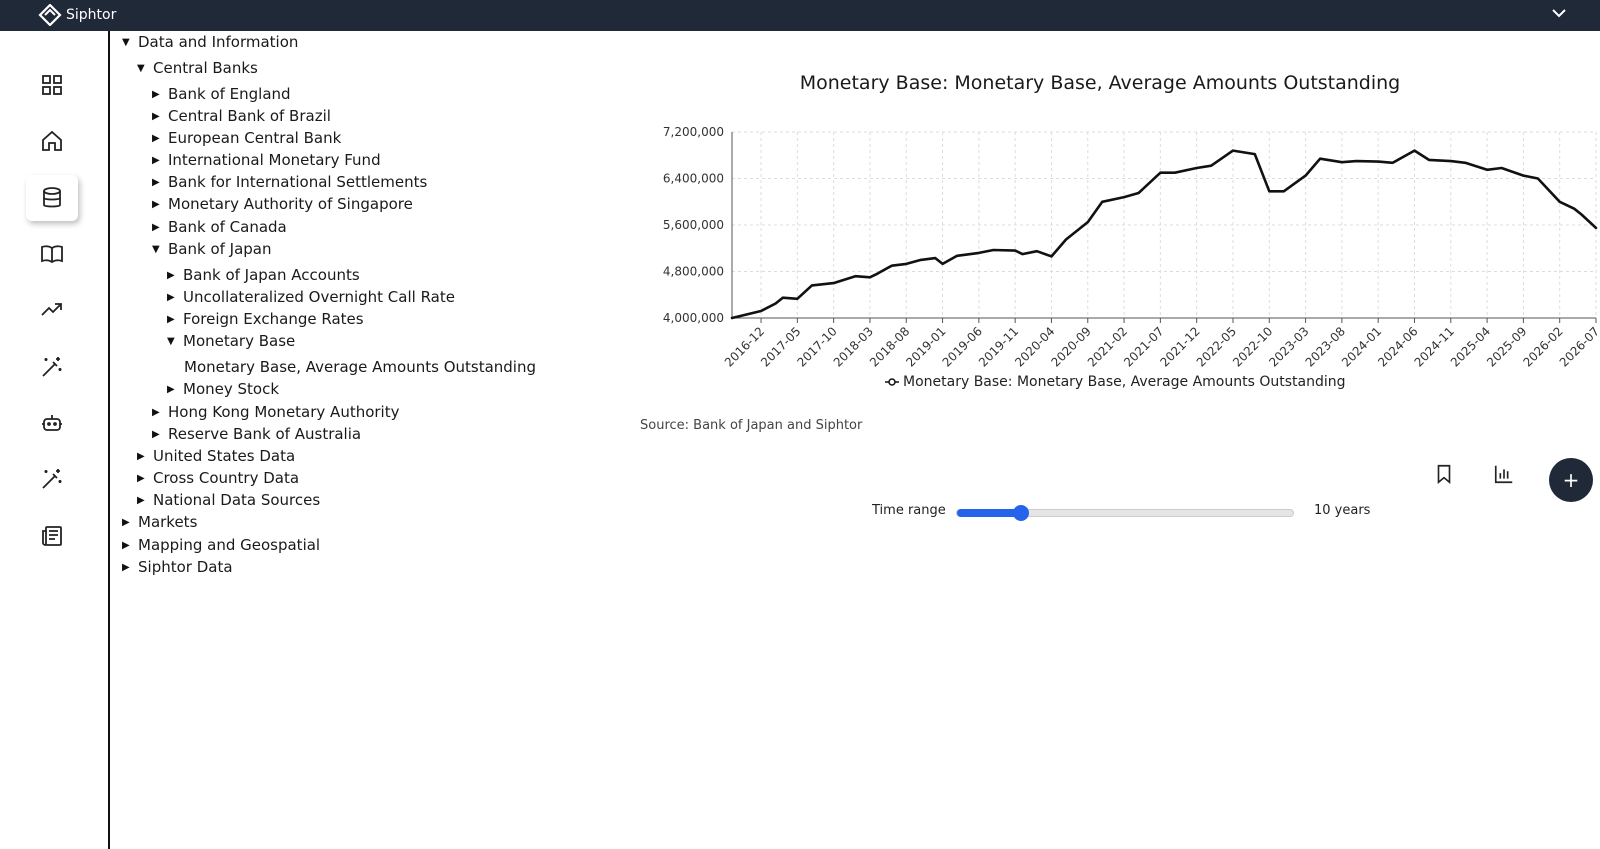 Image resolution: width=1600 pixels, height=849 pixels. What do you see at coordinates (1342, 510) in the screenshot?
I see `time-range-value: 10 years` at bounding box center [1342, 510].